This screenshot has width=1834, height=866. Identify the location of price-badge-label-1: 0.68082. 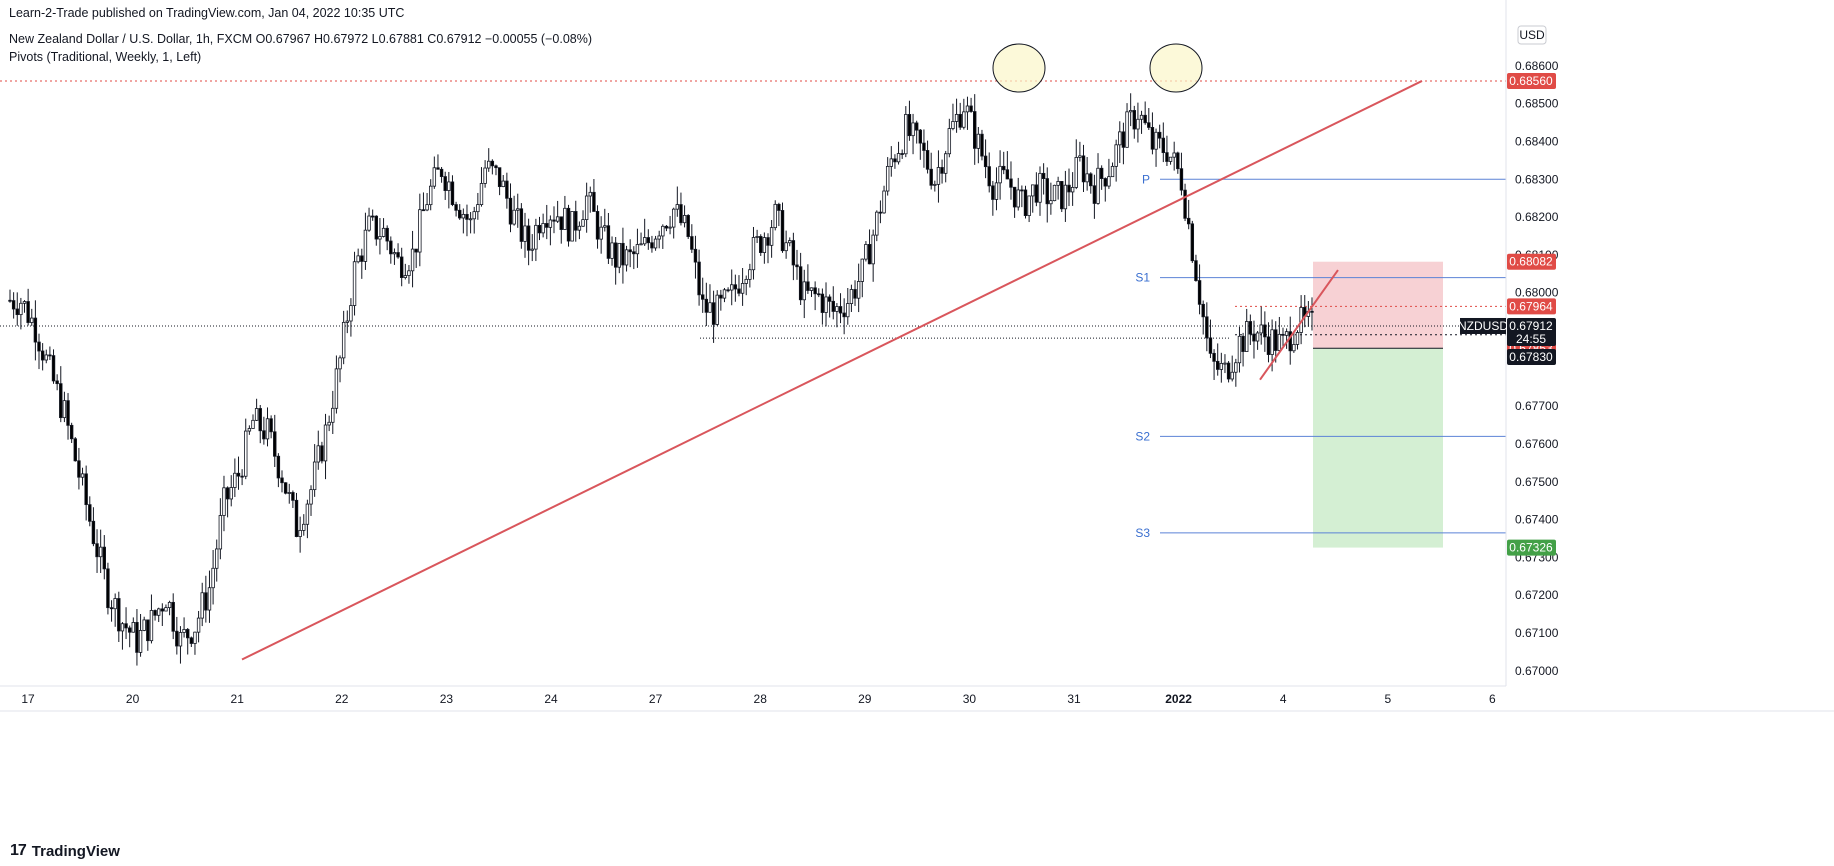
(1531, 262).